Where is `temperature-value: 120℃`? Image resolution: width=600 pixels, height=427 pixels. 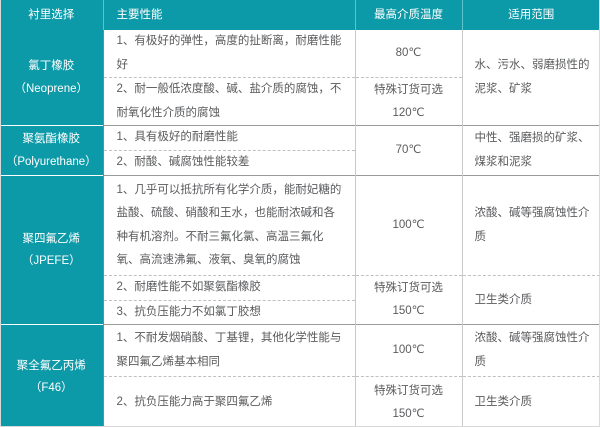 temperature-value: 120℃ is located at coordinates (408, 112).